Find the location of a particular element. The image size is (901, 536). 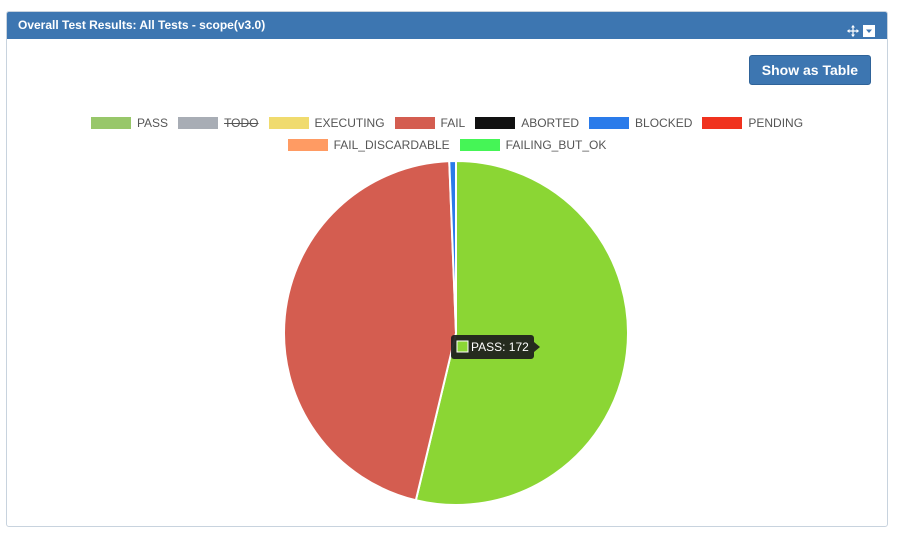

legend-label: TODO is located at coordinates (241, 123).